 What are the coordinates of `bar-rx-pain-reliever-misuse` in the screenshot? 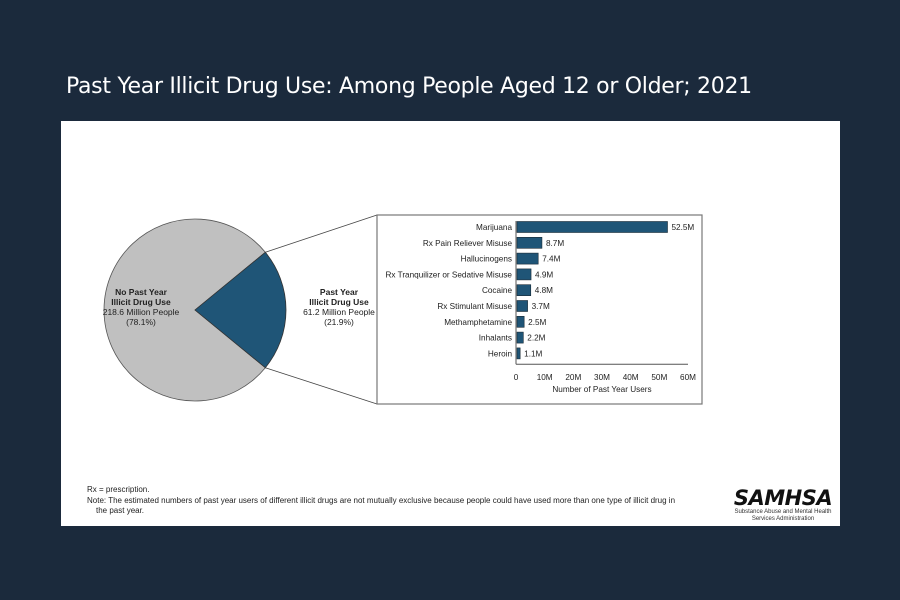 It's located at (529, 243).